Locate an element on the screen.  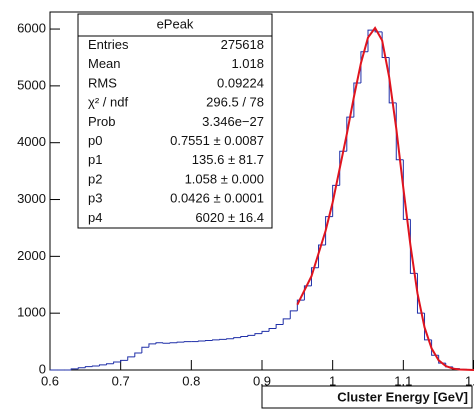
stats-label: Entries is located at coordinates (108, 44).